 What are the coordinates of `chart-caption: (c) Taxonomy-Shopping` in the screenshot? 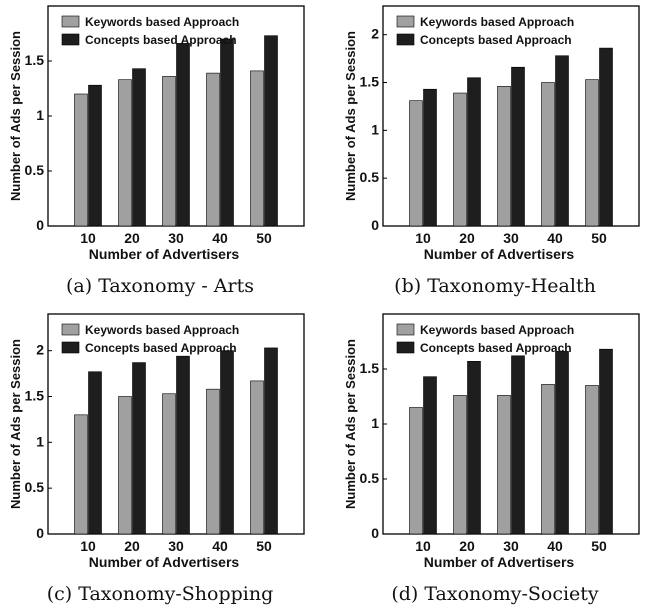 It's located at (160, 594).